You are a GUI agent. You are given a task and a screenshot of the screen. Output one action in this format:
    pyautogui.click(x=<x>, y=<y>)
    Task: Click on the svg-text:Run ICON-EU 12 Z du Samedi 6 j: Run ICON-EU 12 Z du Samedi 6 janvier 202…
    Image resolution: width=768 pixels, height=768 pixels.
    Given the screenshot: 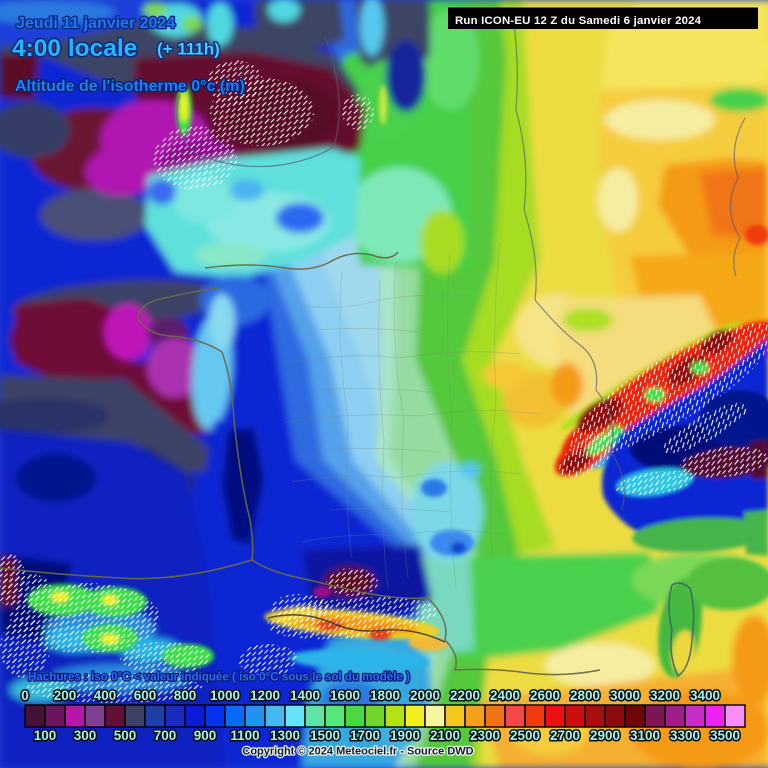 What is the action you would take?
    pyautogui.click(x=578, y=21)
    